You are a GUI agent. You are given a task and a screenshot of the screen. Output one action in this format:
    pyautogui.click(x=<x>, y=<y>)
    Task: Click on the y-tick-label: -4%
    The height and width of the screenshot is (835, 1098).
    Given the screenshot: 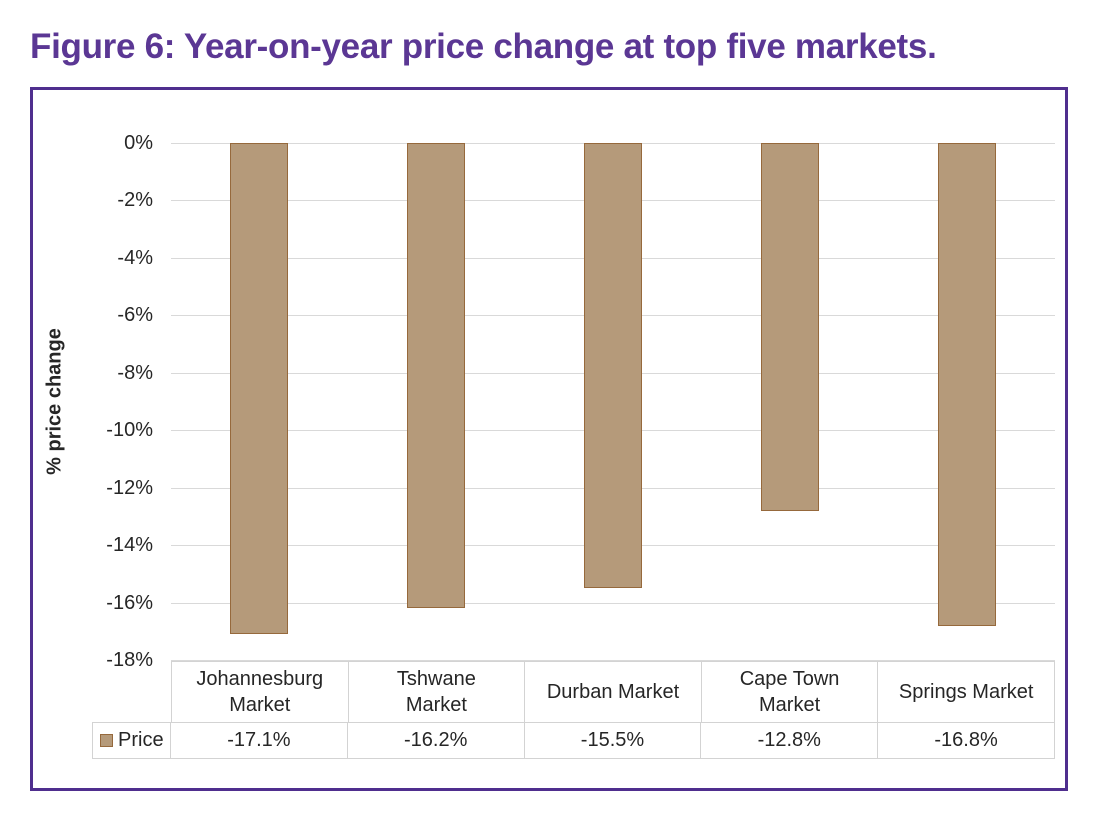 What is the action you would take?
    pyautogui.click(x=135, y=257)
    